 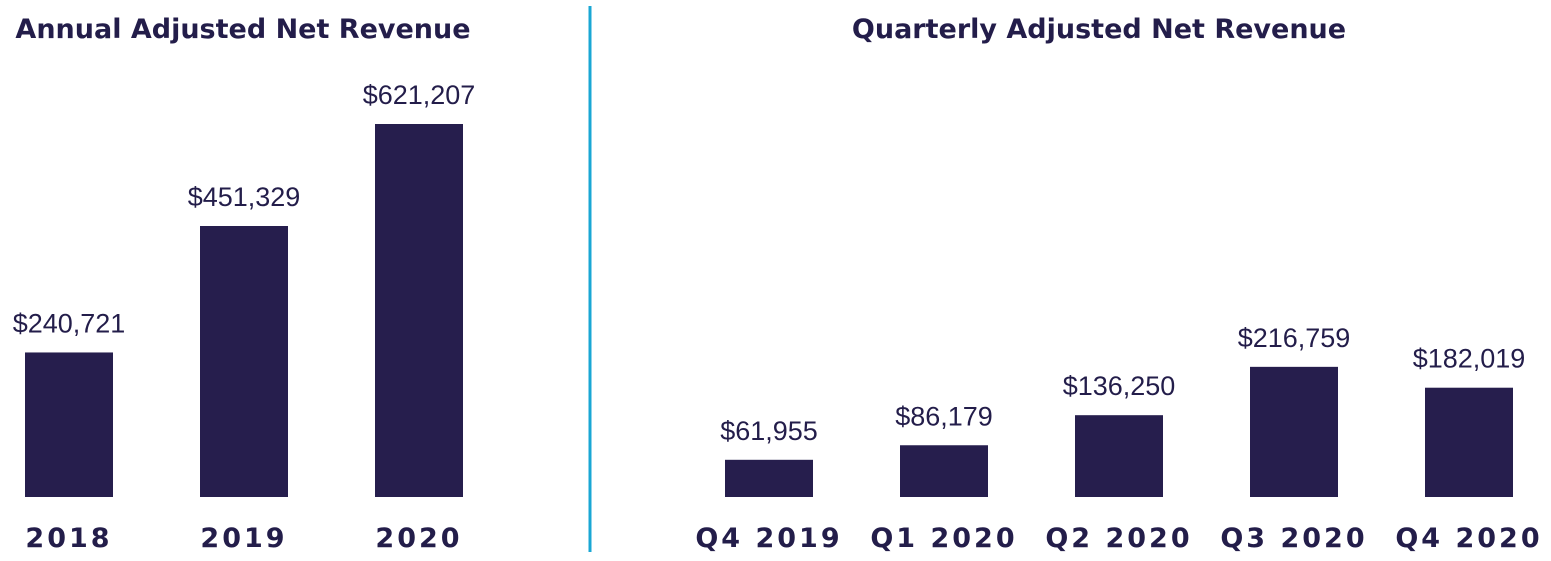 What do you see at coordinates (419, 95) in the screenshot?
I see `annual-value-label-2: $621,207` at bounding box center [419, 95].